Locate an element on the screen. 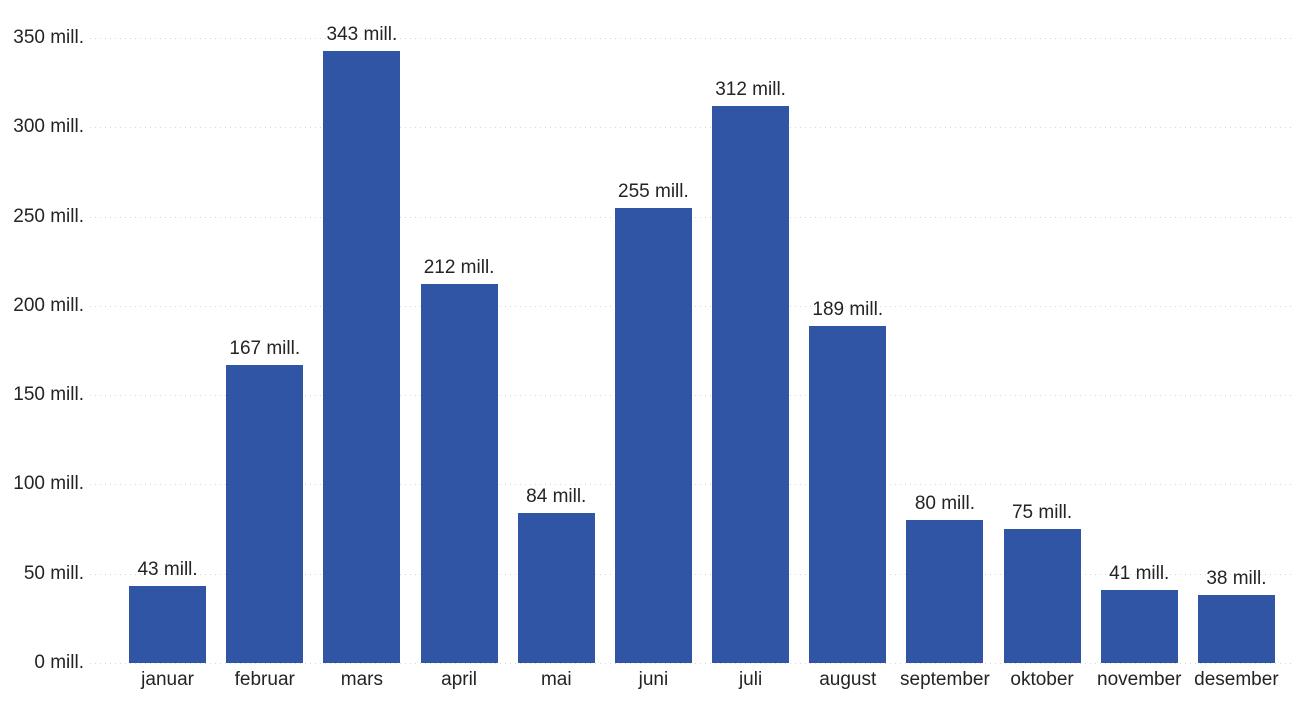  bar-value-label: 167 mill. is located at coordinates (265, 348).